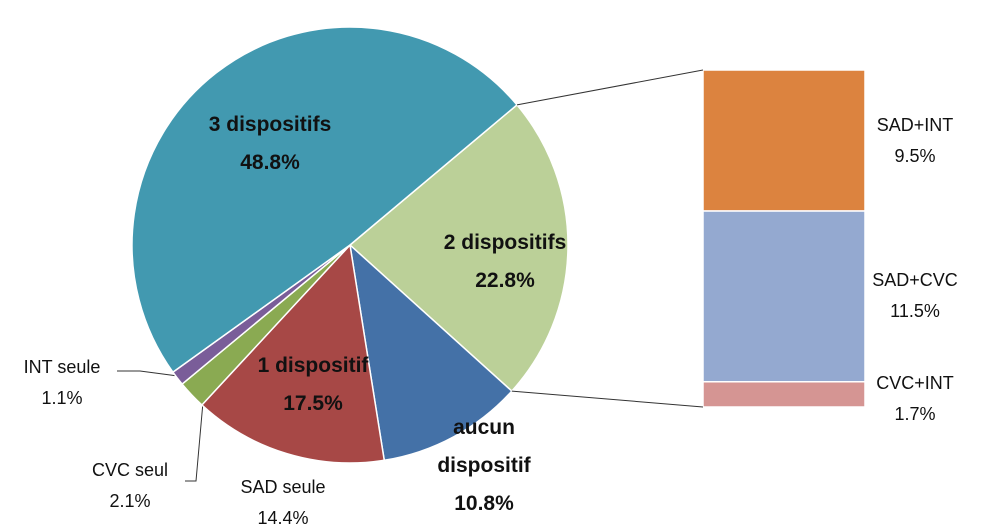  Describe the element at coordinates (915, 141) in the screenshot. I see `bar-label: SAD+INT 9.5%` at that location.